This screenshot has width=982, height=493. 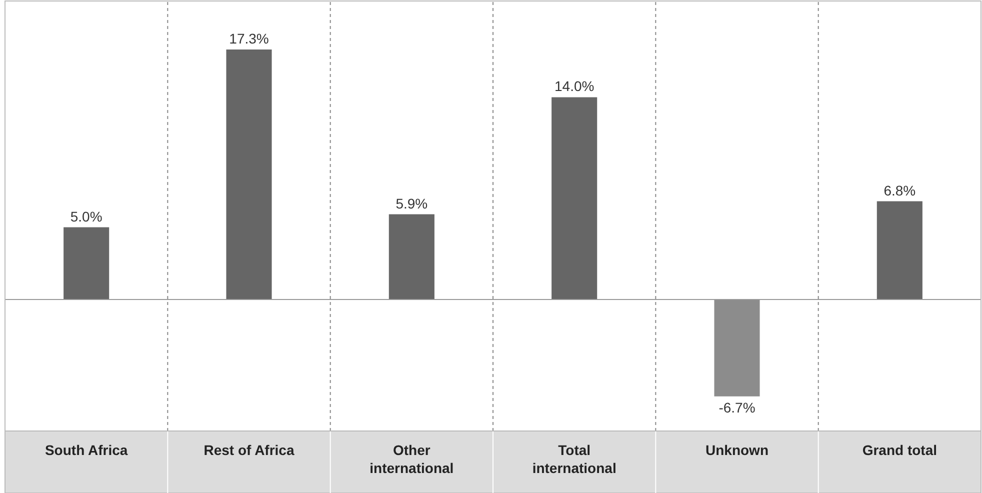 What do you see at coordinates (574, 459) in the screenshot?
I see `x-tick-label: Total international` at bounding box center [574, 459].